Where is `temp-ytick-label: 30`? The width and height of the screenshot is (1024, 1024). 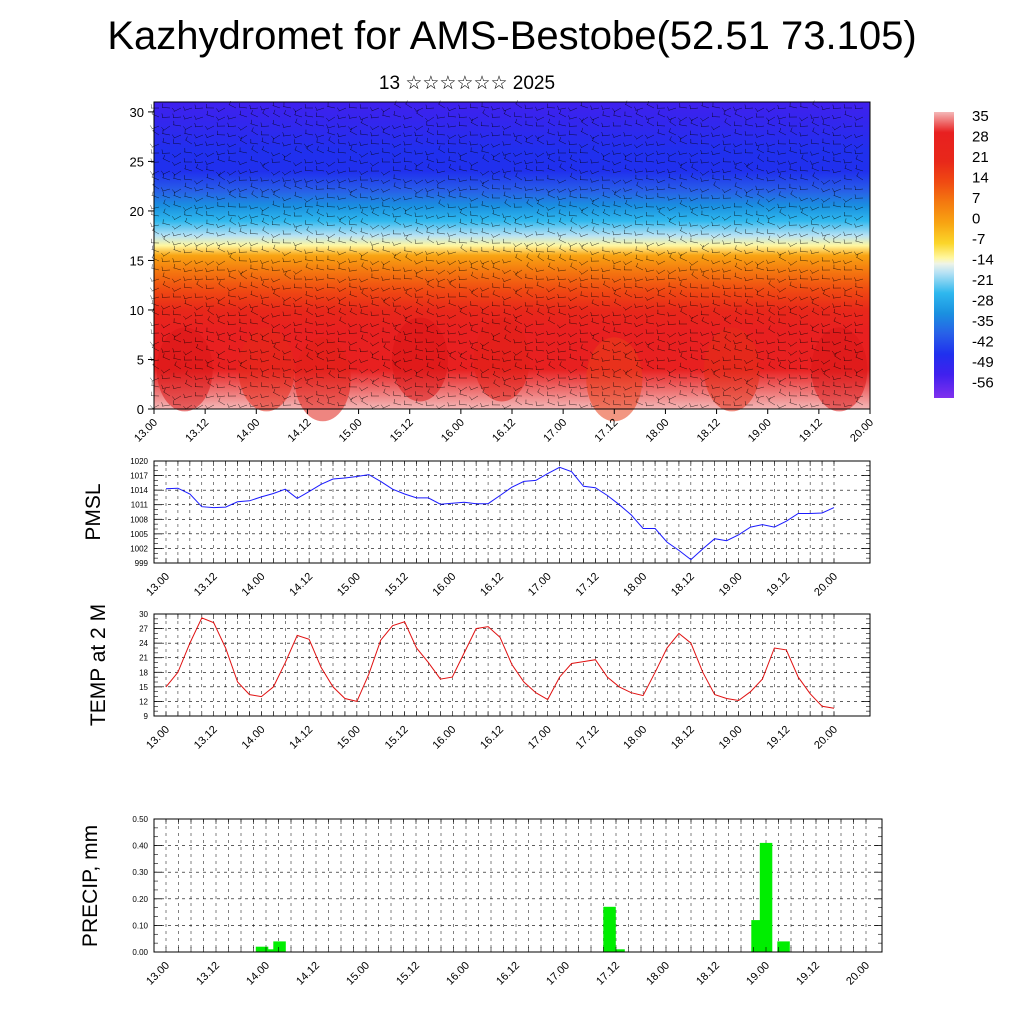
temp-ytick-label: 30 is located at coordinates (143, 614).